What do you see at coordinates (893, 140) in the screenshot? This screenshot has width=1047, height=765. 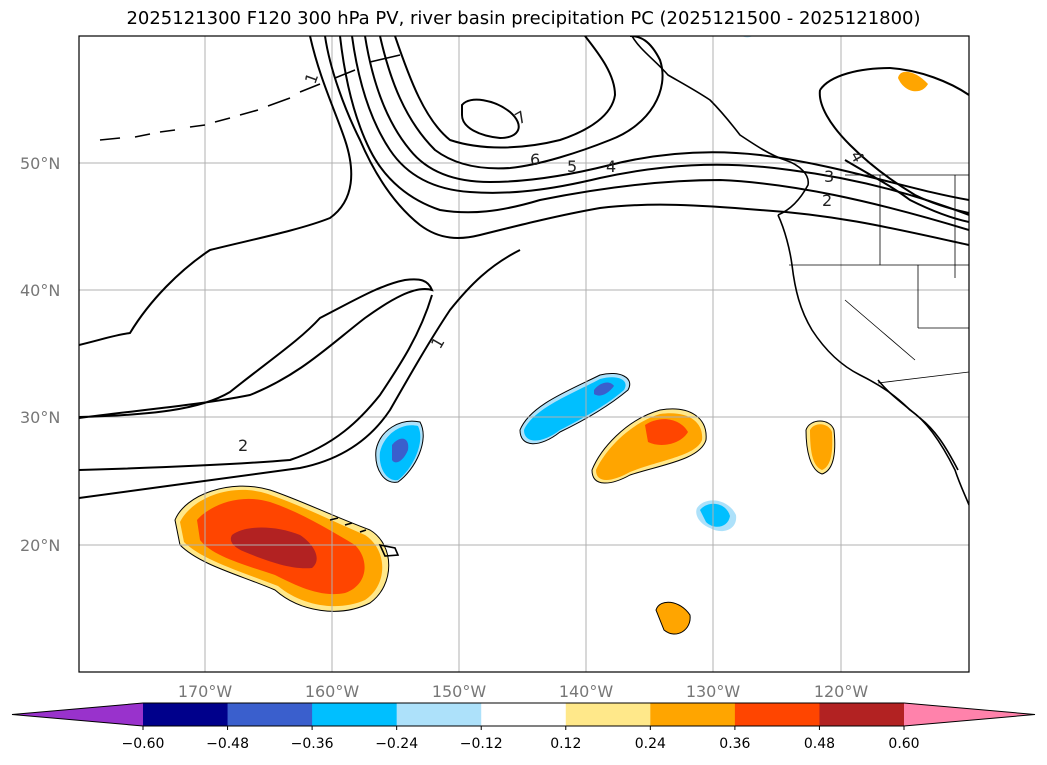 I see `pv-contour-4b` at bounding box center [893, 140].